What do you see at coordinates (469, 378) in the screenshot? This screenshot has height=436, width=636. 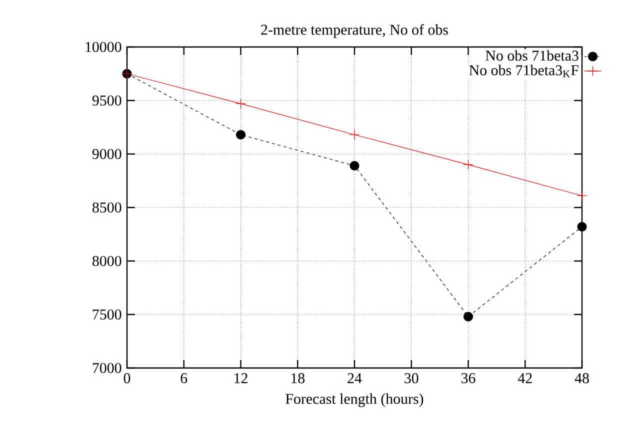 I see `x-tick-label: 36` at bounding box center [469, 378].